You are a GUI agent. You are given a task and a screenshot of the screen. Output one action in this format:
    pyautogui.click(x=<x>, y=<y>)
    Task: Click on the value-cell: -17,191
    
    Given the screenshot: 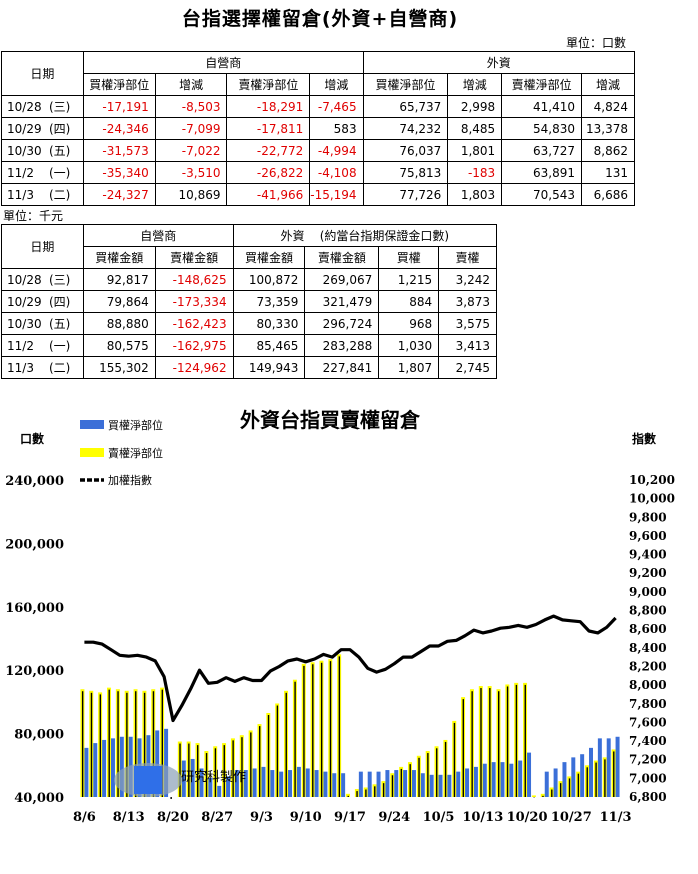 What is the action you would take?
    pyautogui.click(x=119, y=106)
    